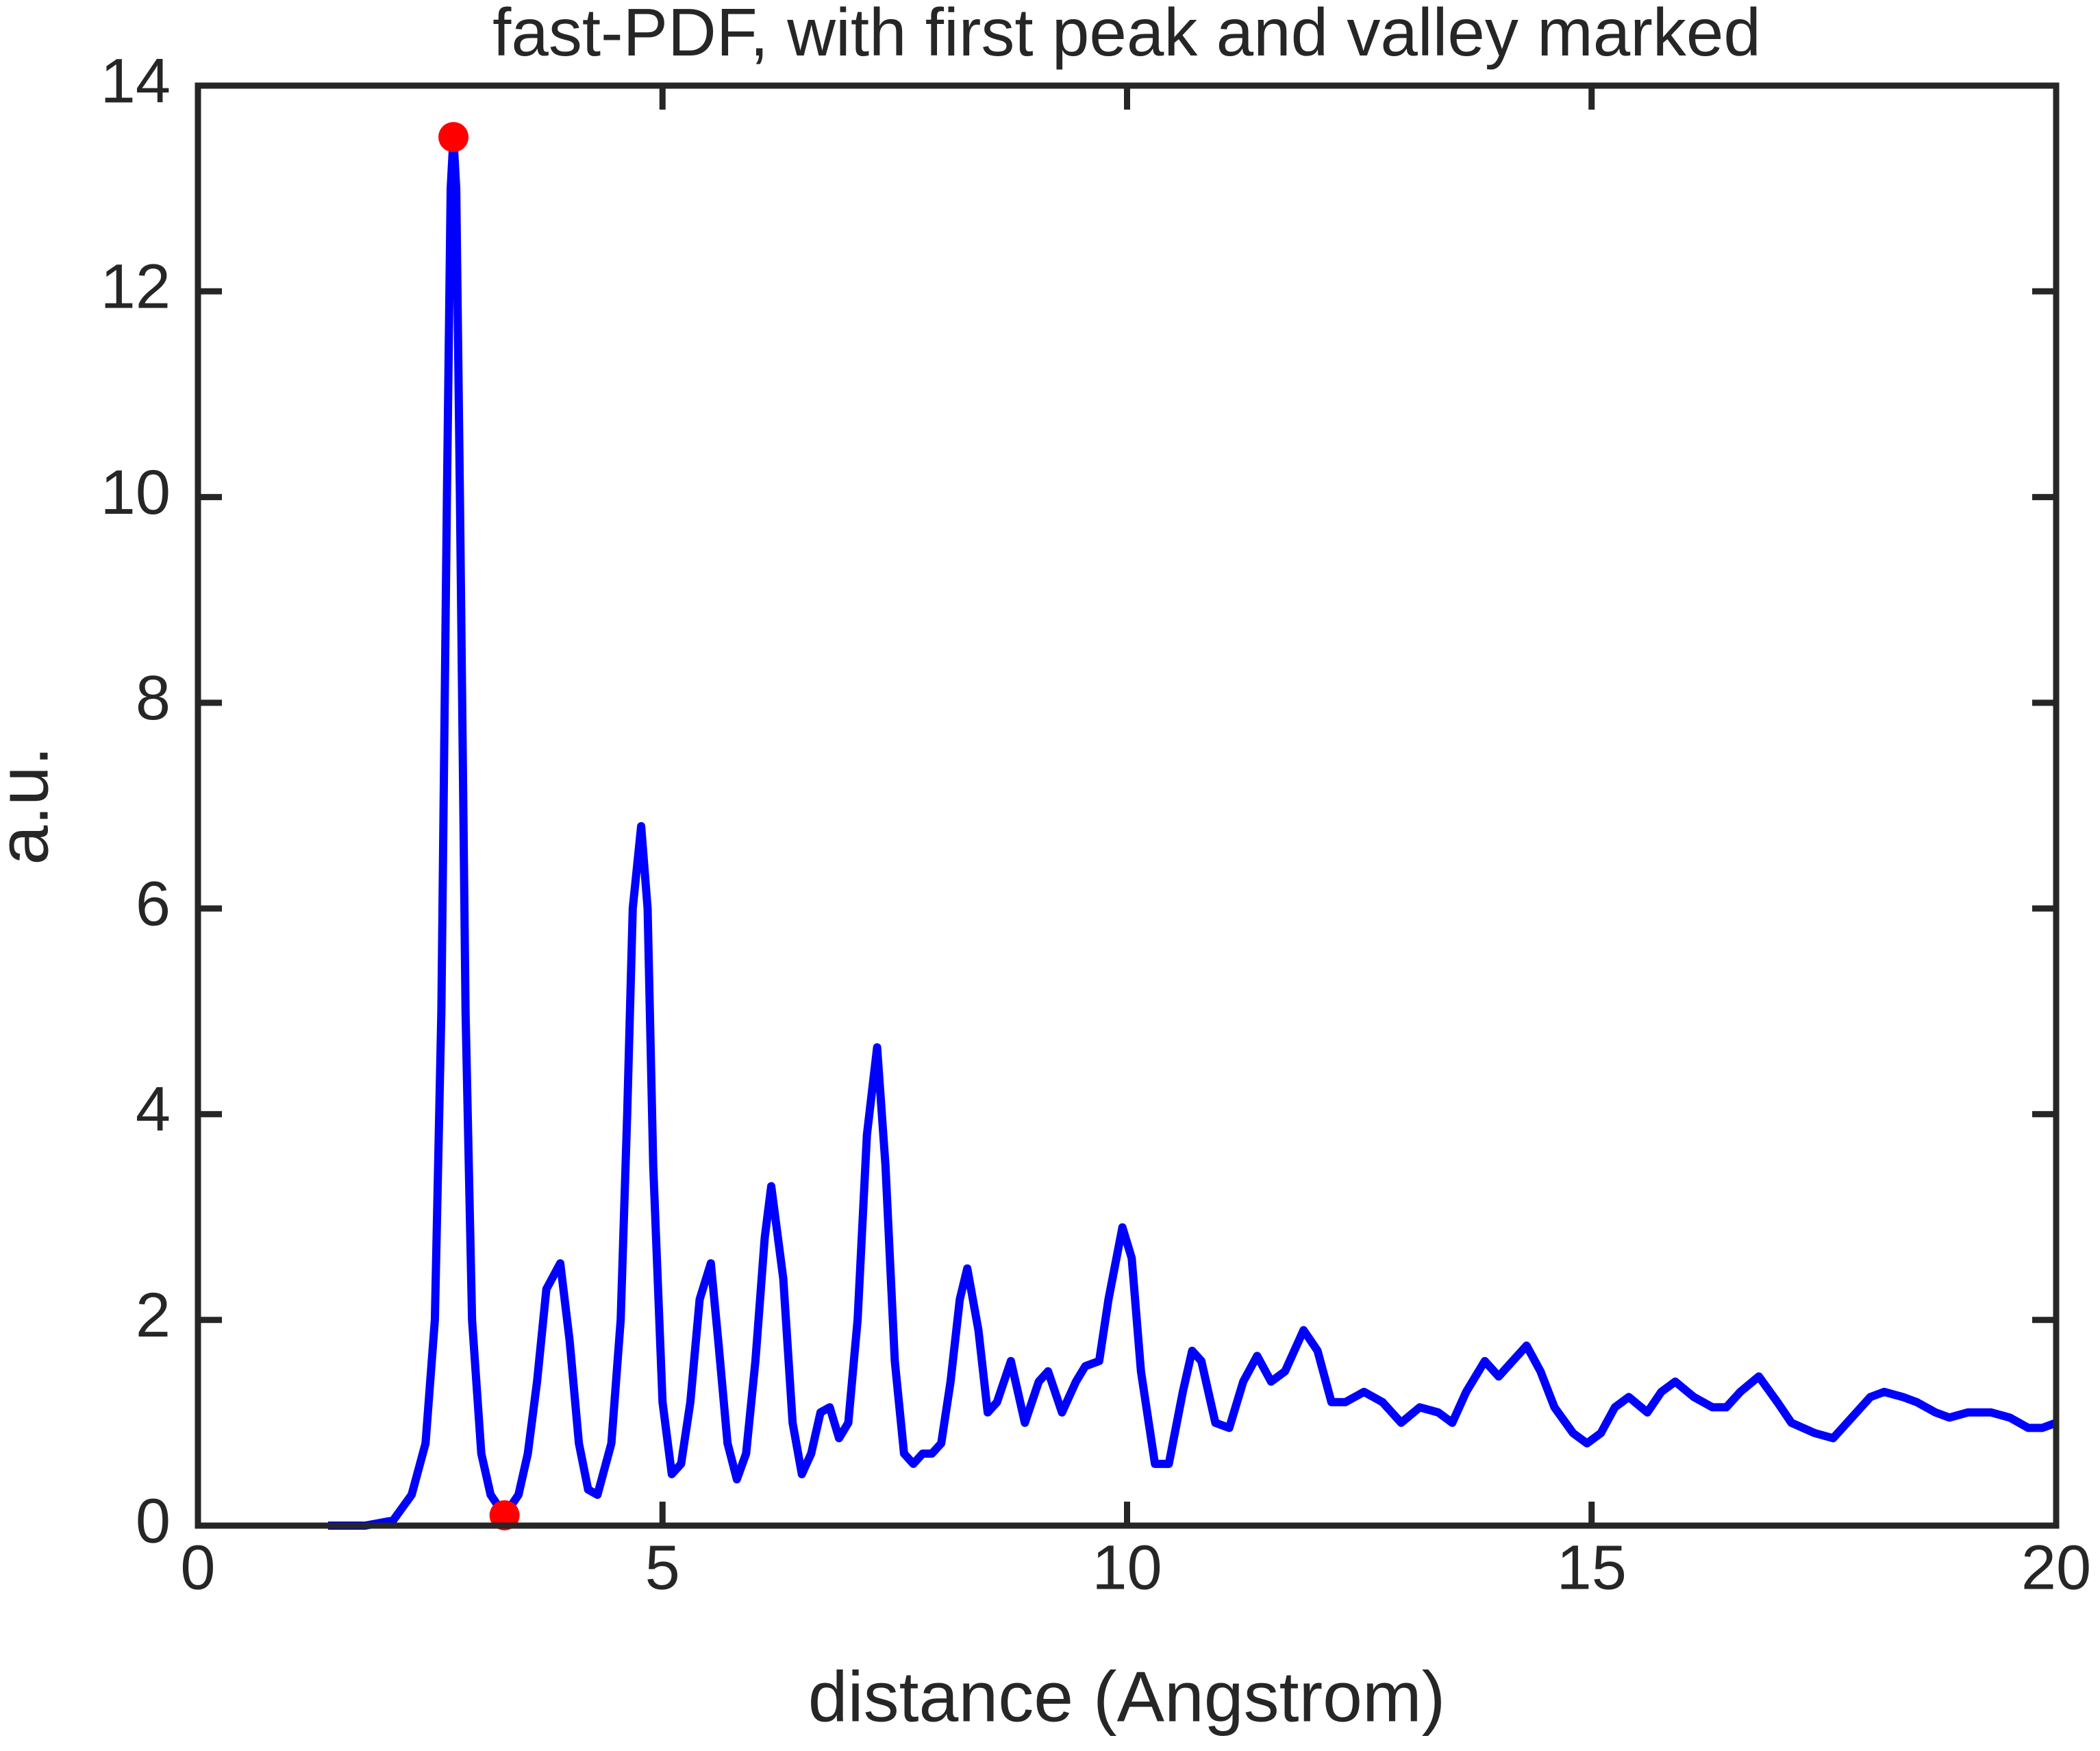 This screenshot has width=2100, height=1751. What do you see at coordinates (662, 1567) in the screenshot?
I see `x-tick-label: 5` at bounding box center [662, 1567].